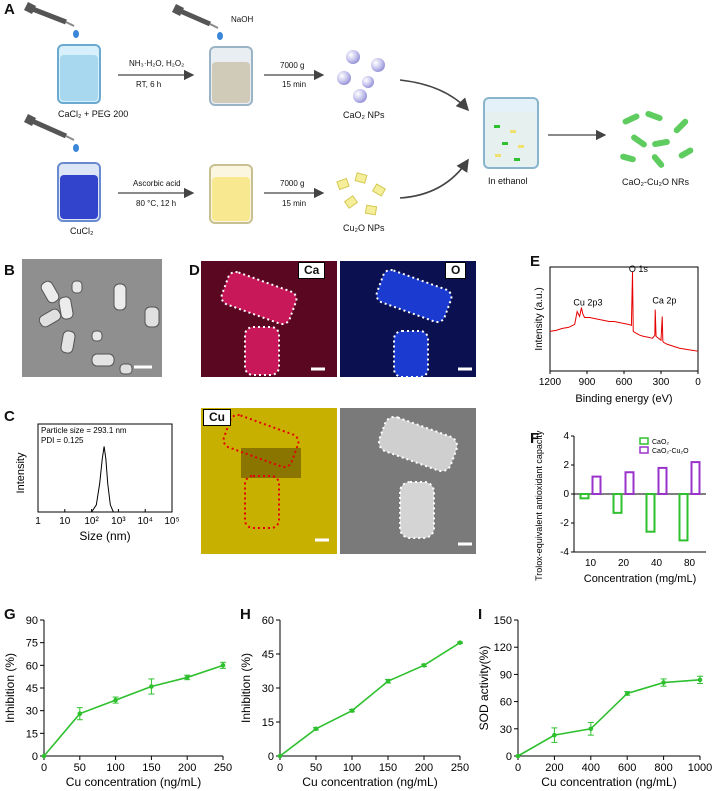 This screenshot has width=712, height=791. I want to click on panel-letter-e: E, so click(535, 261).